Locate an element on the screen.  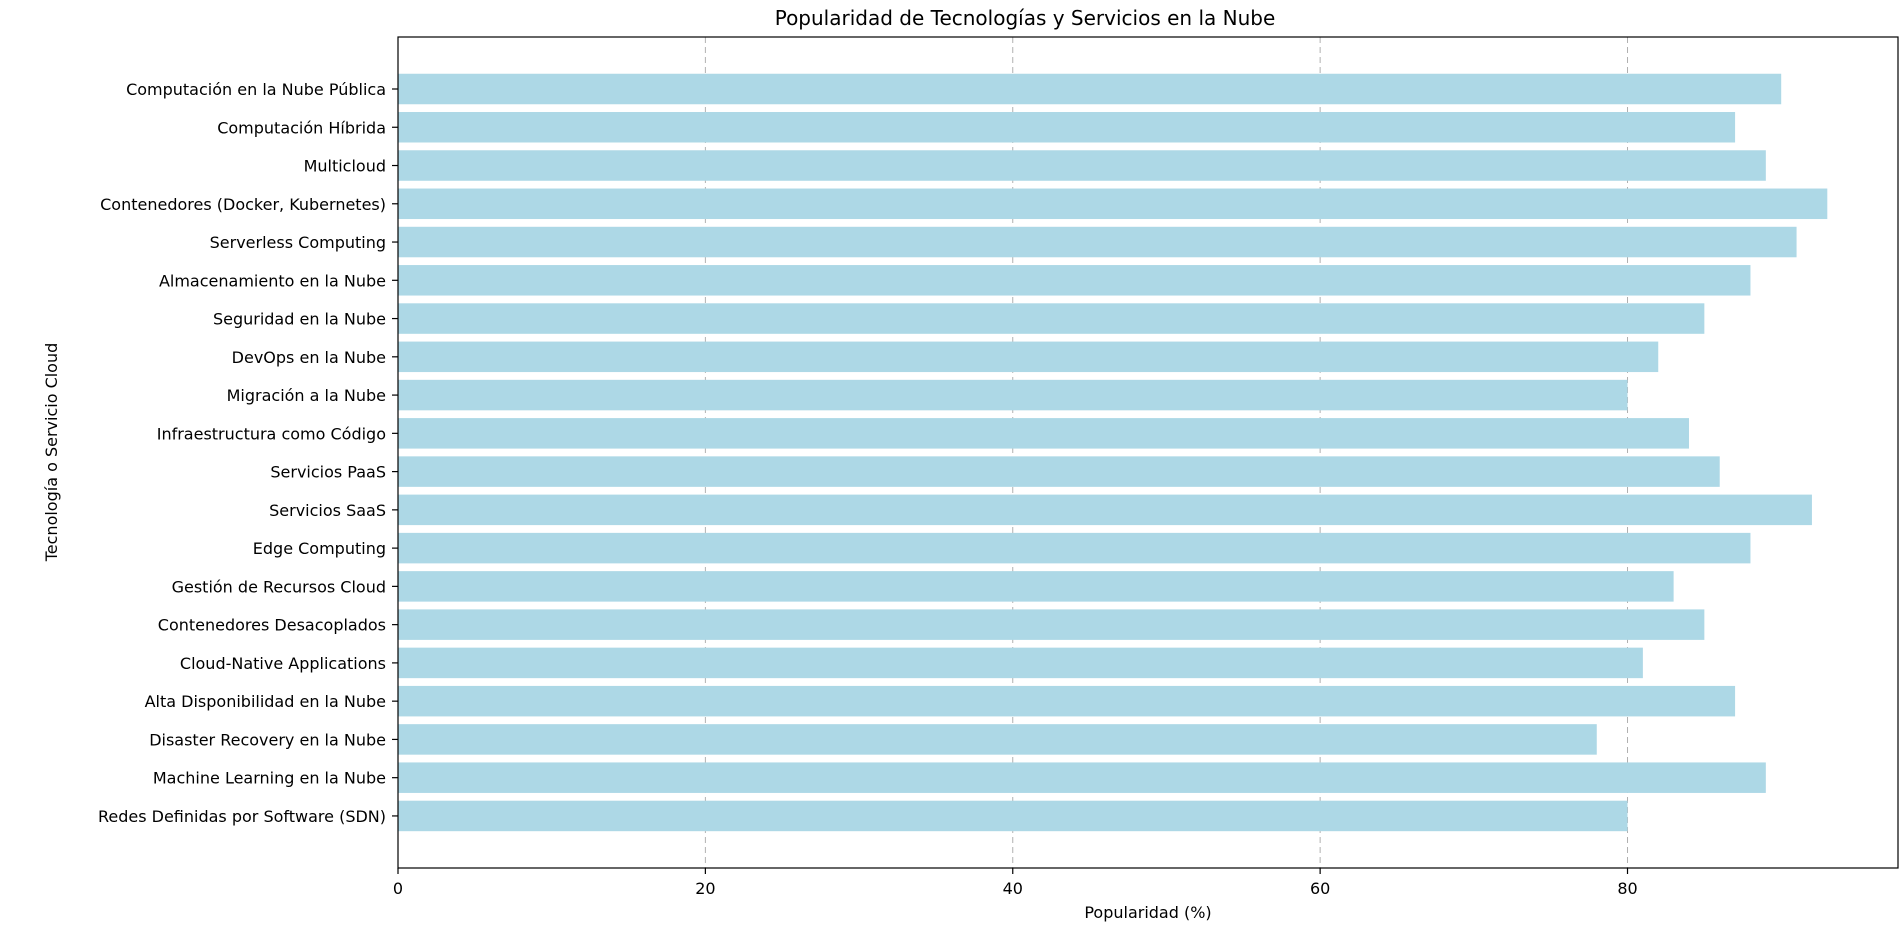
y-tick-label: Almacenamiento en la Nube is located at coordinates (272, 280).